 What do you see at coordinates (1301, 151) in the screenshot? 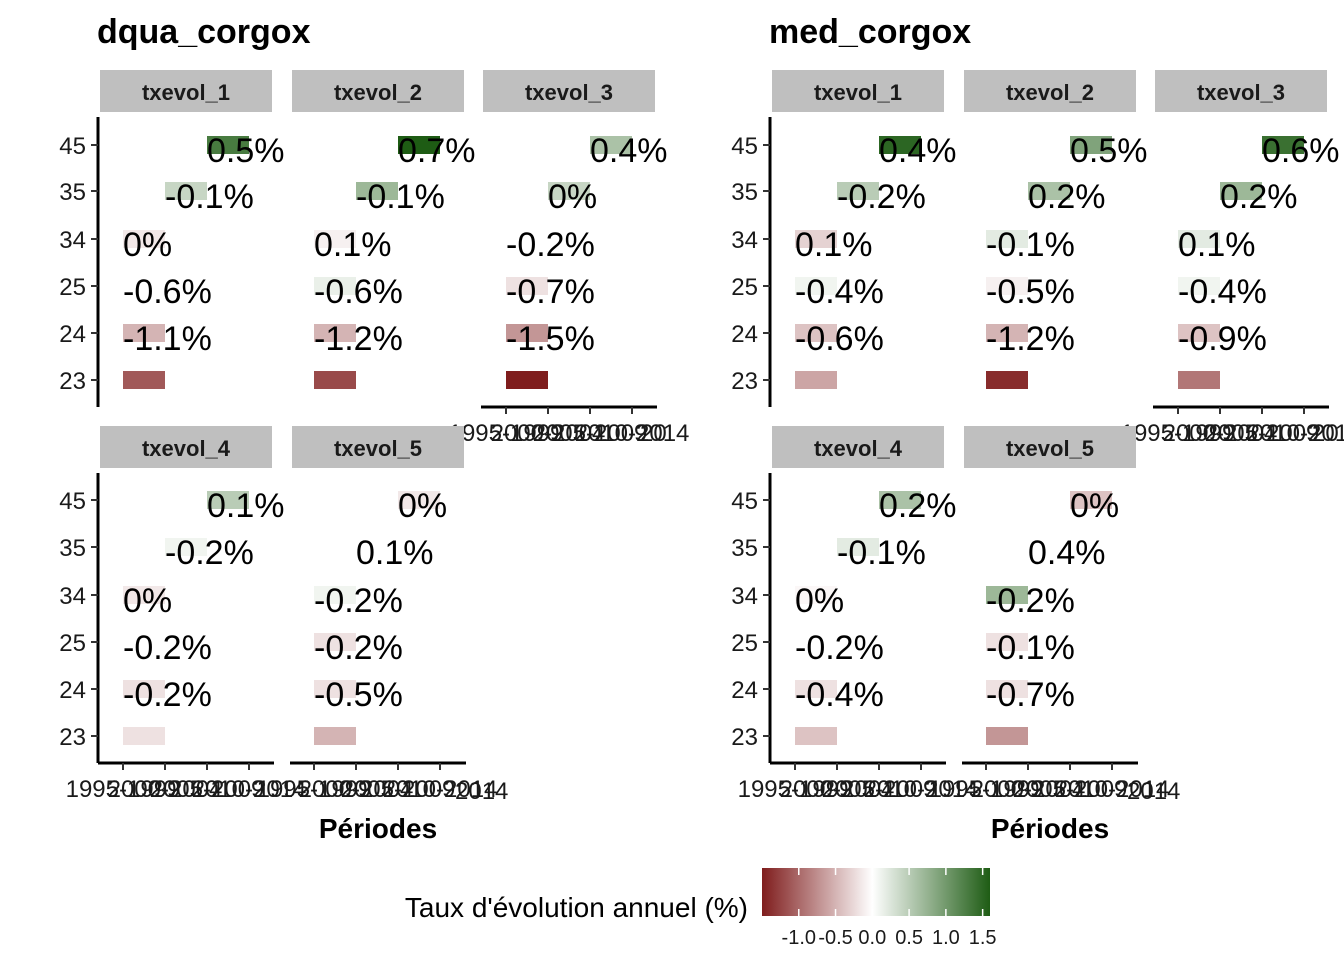
I see `cell-value-label: 0.6%` at bounding box center [1301, 151].